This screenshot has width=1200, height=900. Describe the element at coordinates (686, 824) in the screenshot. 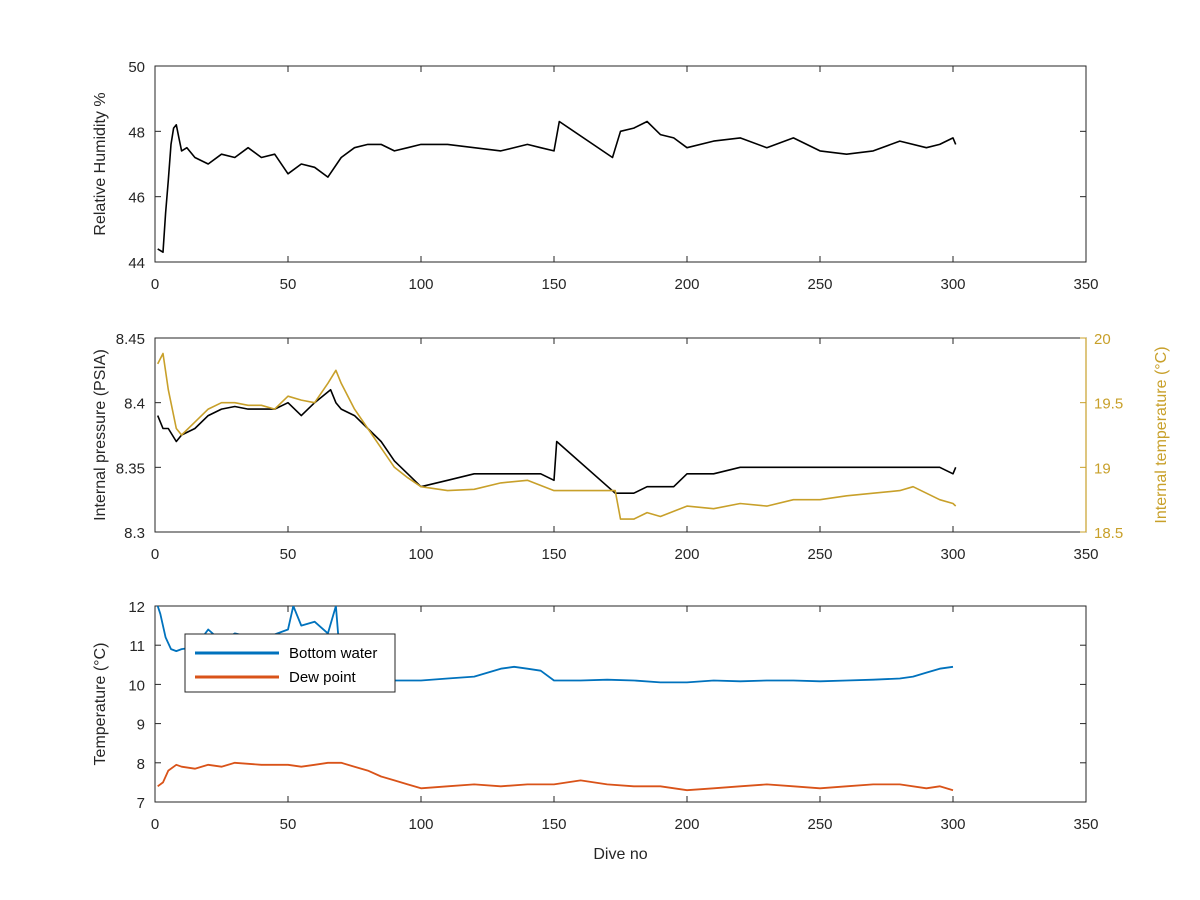

I see `temperature-x-tick-label: 200` at that location.